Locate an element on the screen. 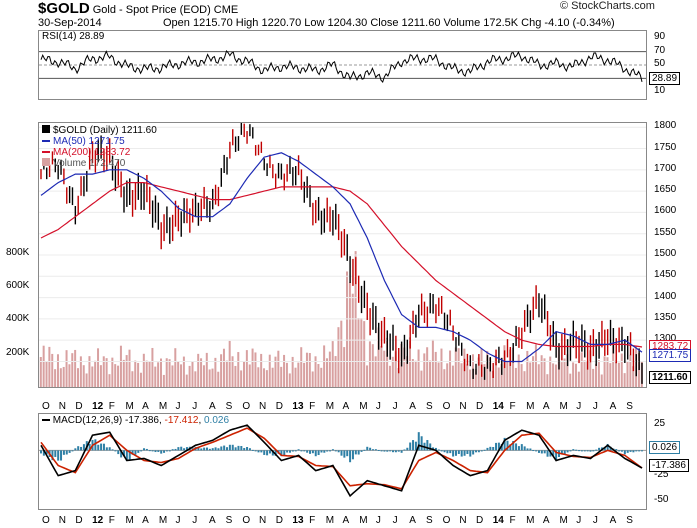  x-tick: 14 is located at coordinates (498, 406).